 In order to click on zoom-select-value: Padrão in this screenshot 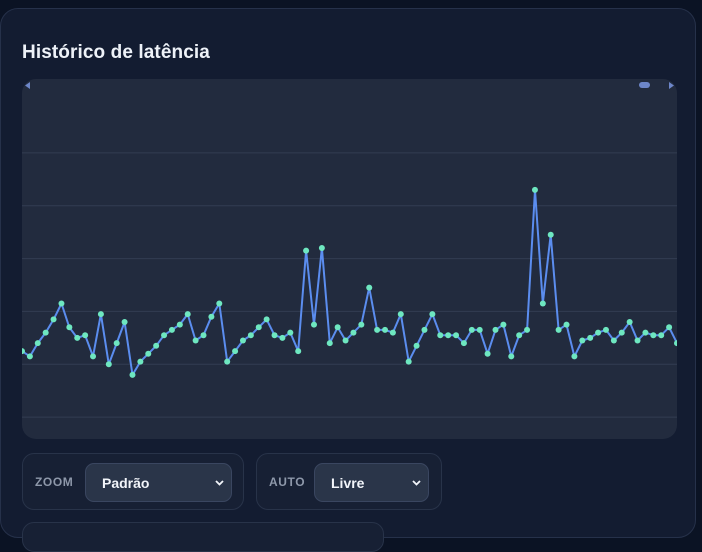, I will do `click(126, 483)`.